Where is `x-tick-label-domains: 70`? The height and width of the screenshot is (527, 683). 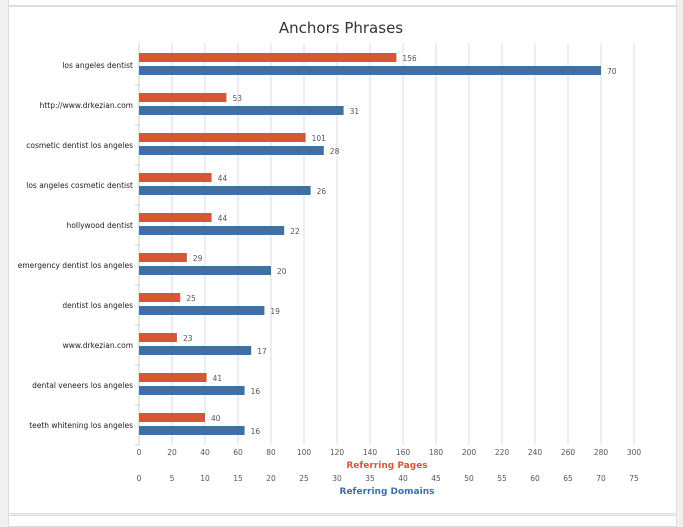 x-tick-label-domains: 70 is located at coordinates (601, 478).